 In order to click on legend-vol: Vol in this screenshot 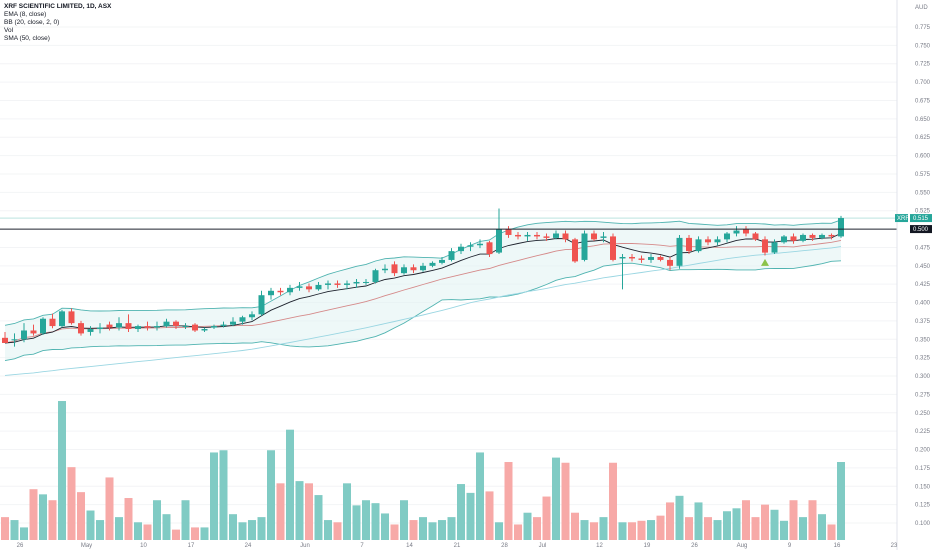, I will do `click(9, 30)`.